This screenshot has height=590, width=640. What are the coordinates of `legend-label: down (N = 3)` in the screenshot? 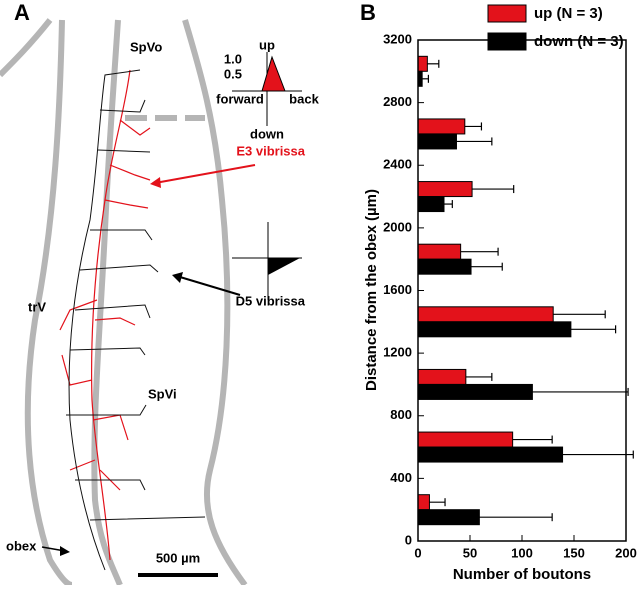 It's located at (579, 41).